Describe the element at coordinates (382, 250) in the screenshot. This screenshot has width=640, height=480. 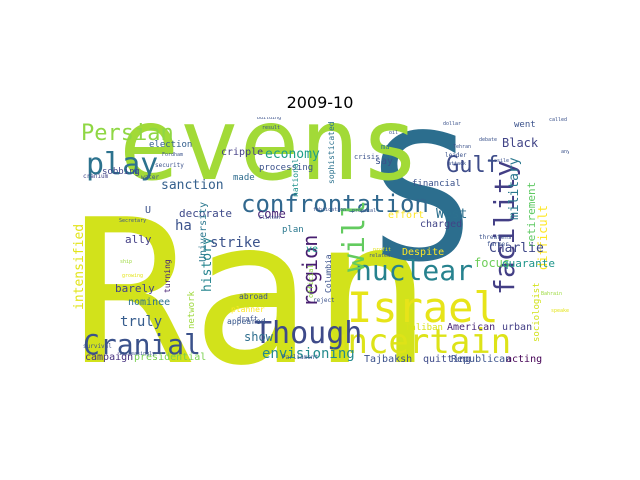
I see `word-profit: profit` at that location.